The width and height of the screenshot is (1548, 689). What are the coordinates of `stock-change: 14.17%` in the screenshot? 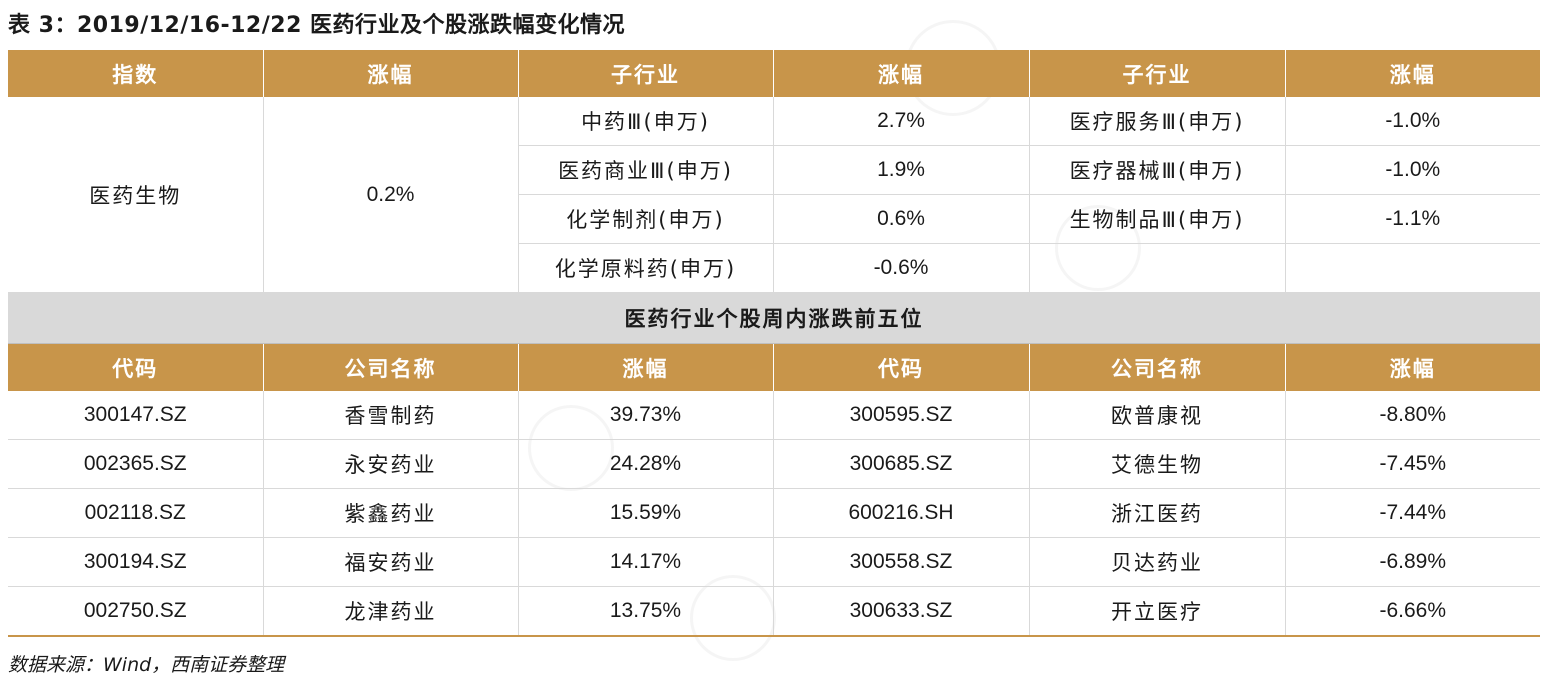 It's located at (646, 562).